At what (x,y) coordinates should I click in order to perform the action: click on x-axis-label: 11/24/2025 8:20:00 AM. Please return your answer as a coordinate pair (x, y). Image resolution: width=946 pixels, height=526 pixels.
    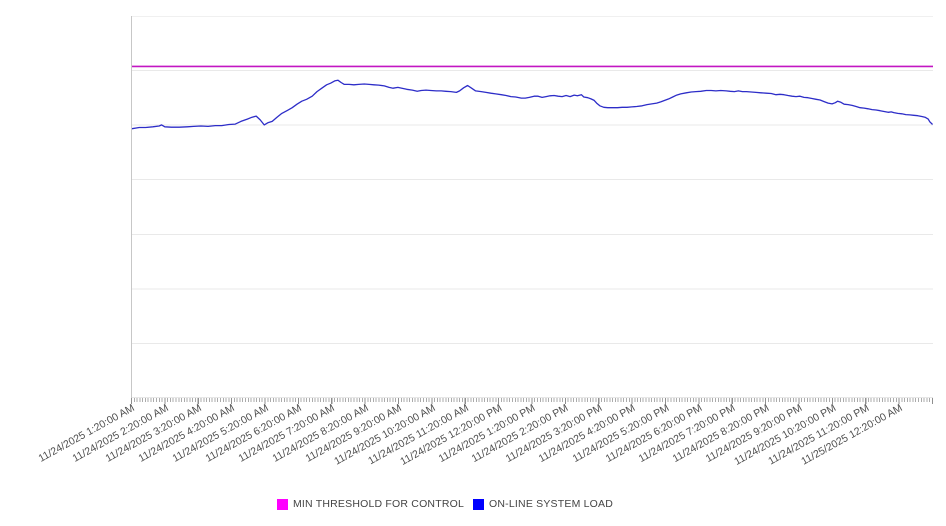
    Looking at the image, I should click on (320, 433).